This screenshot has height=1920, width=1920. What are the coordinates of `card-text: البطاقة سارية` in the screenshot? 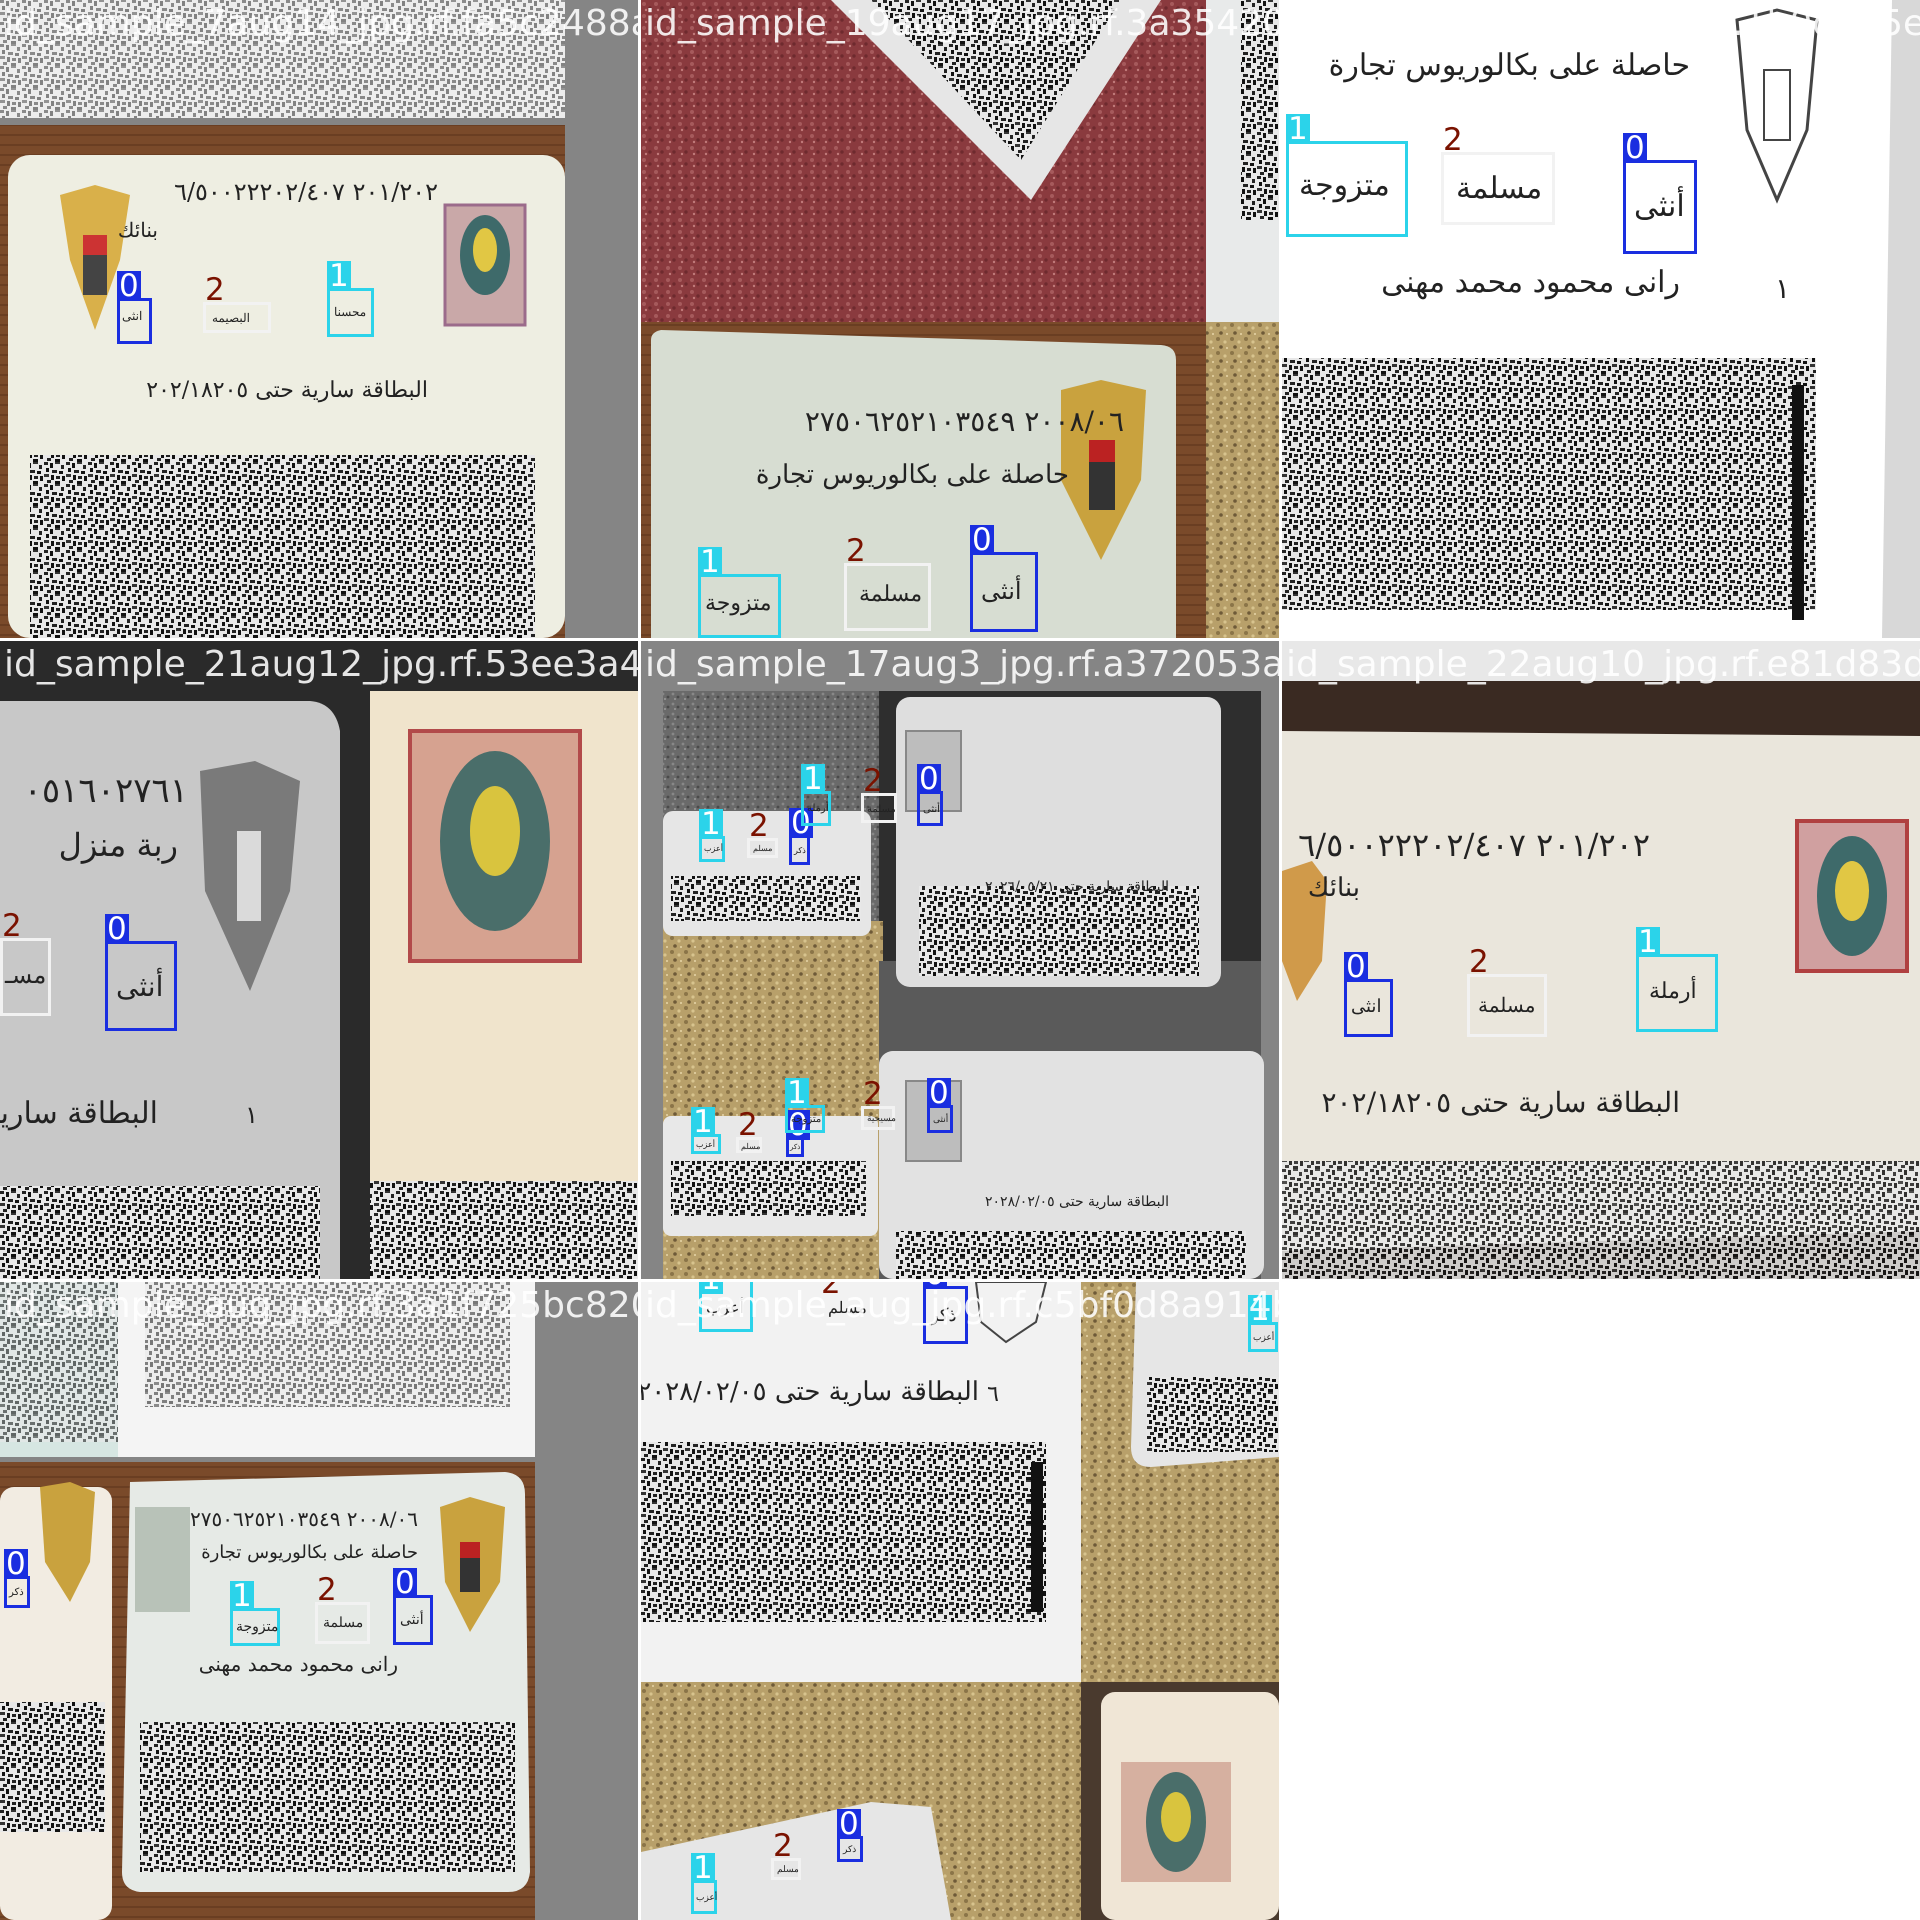 It's located at (79, 1113).